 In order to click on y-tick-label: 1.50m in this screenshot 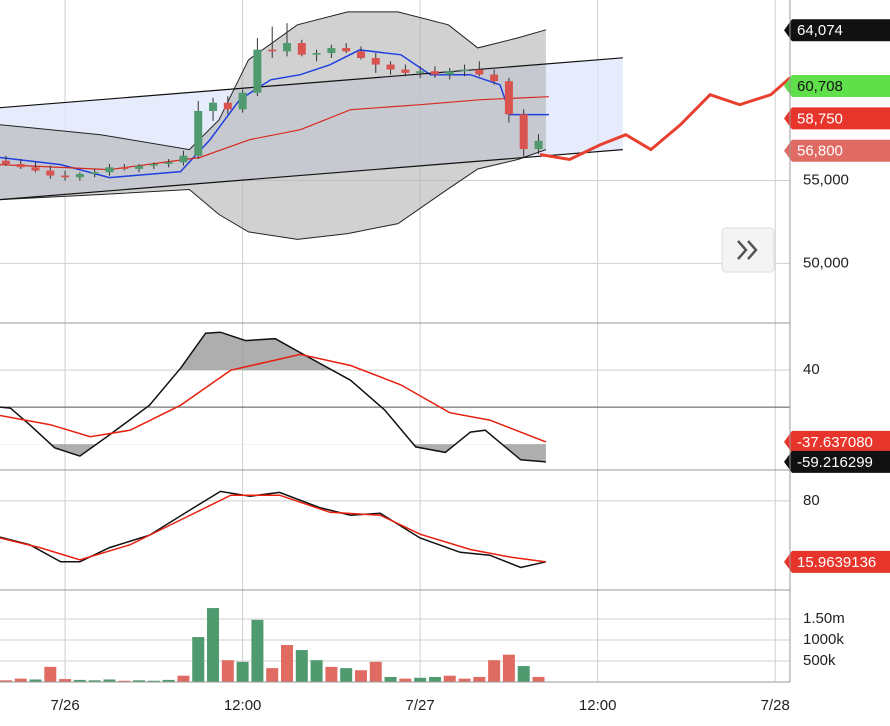, I will do `click(824, 618)`.